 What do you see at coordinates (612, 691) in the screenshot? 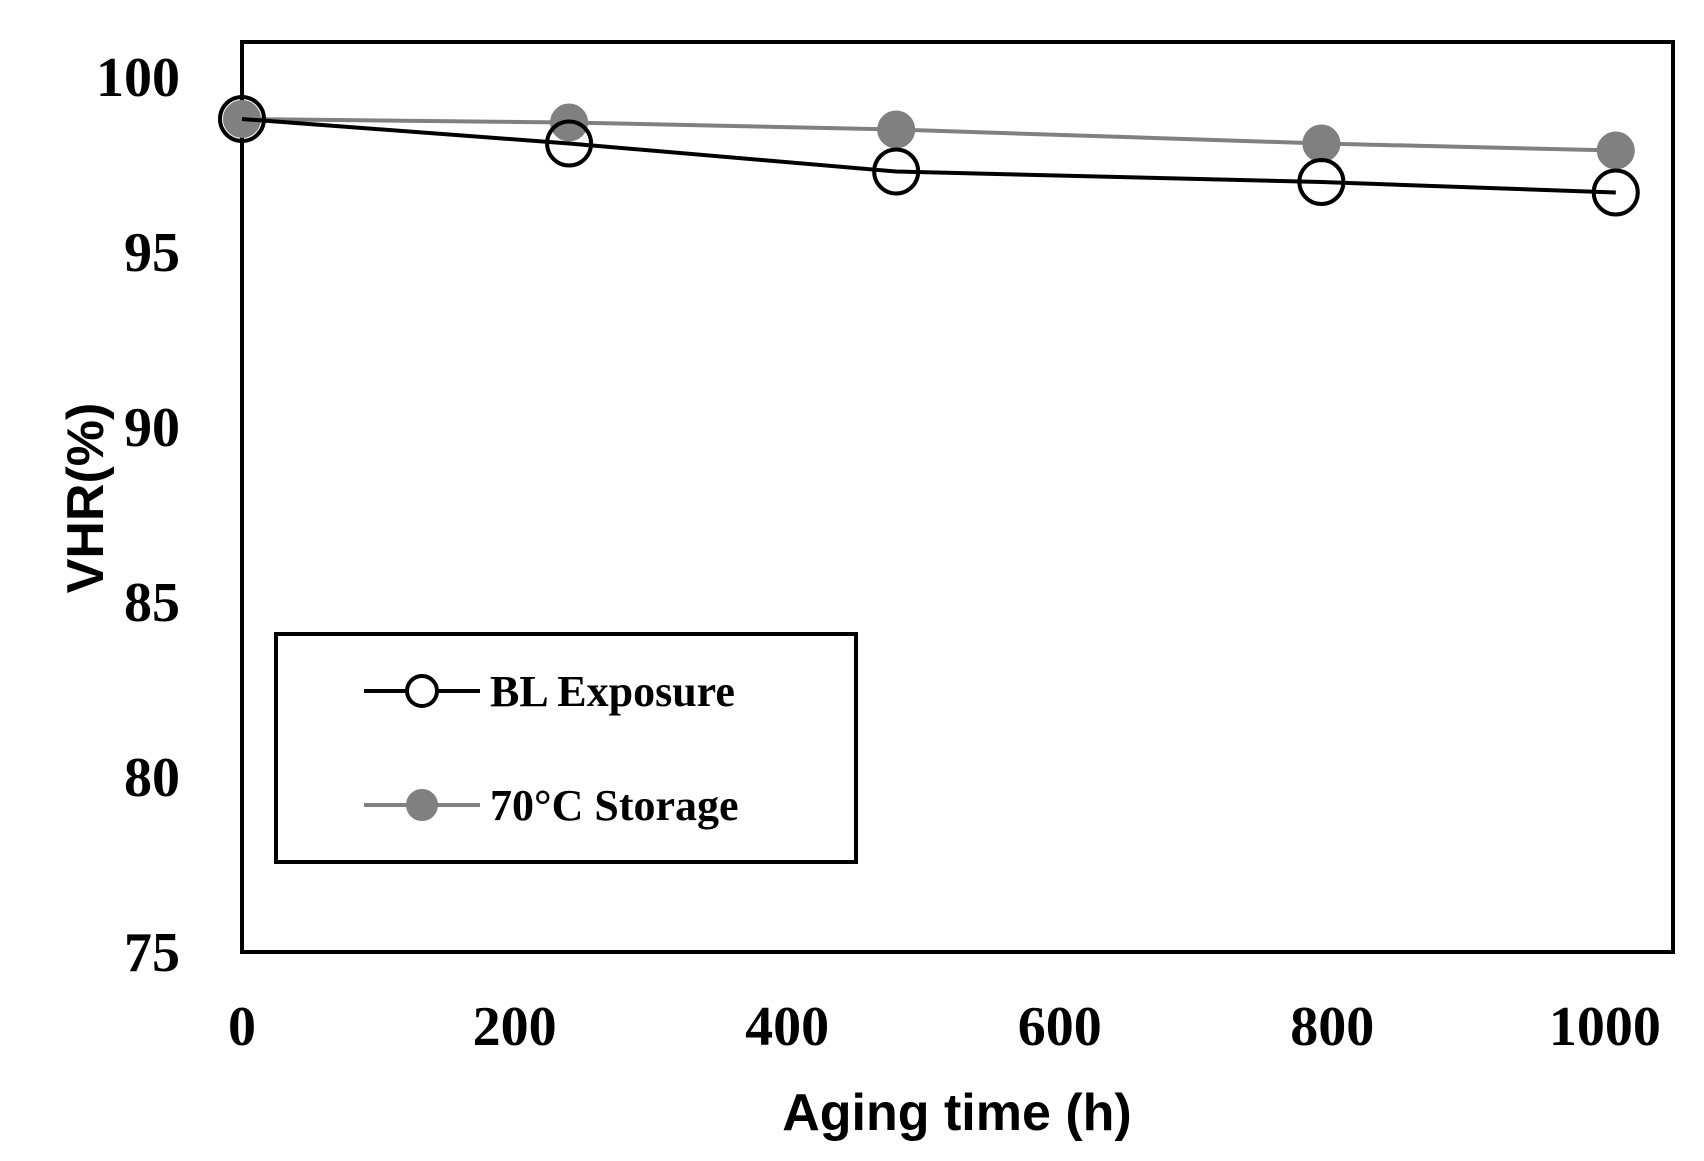
I see `legend-label-bl-exposure: BL Exposure` at bounding box center [612, 691].